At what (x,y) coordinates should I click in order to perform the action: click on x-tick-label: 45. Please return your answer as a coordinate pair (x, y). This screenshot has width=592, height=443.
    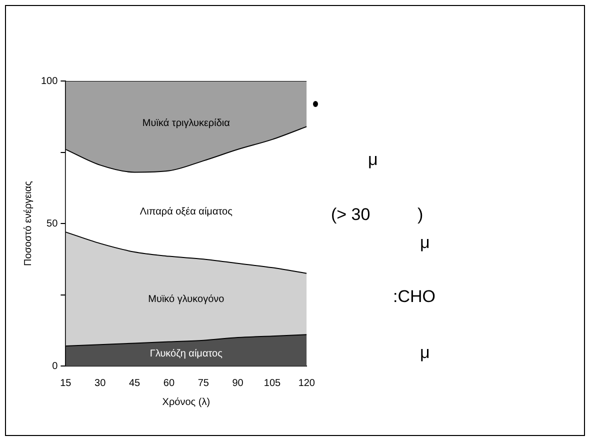
    Looking at the image, I should click on (134, 383).